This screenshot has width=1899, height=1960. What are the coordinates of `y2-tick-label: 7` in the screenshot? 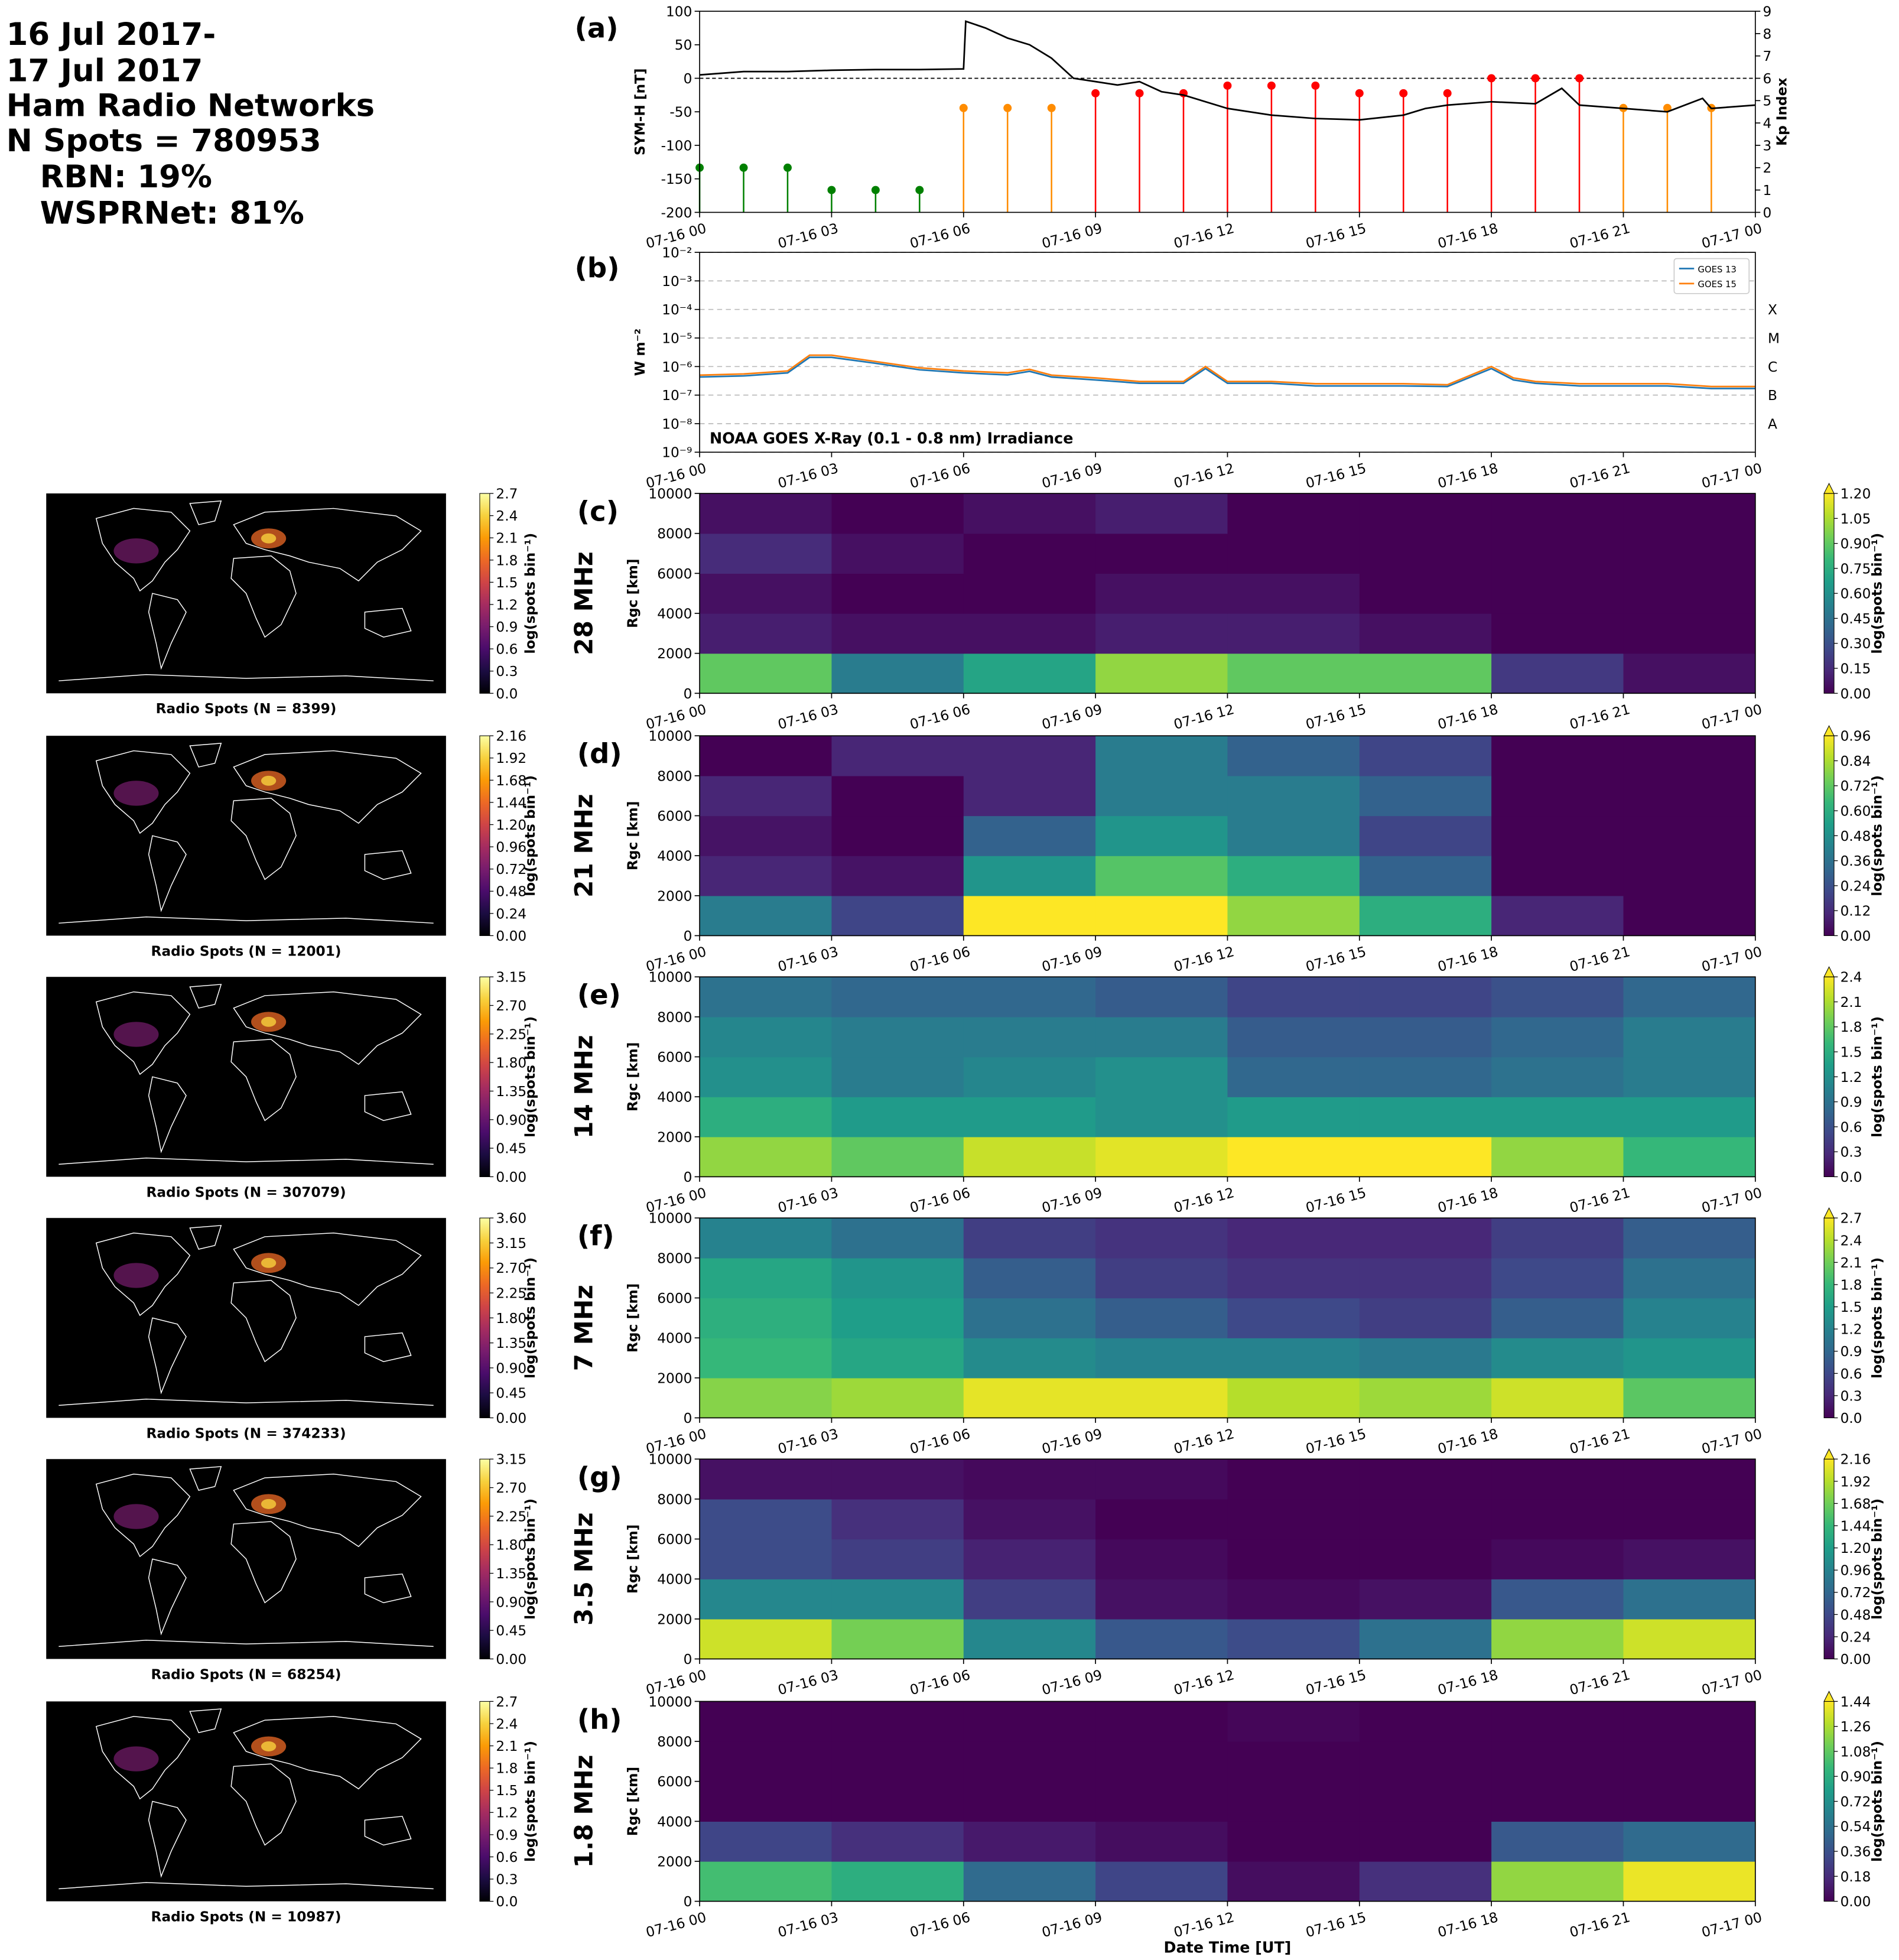 It's located at (1767, 56).